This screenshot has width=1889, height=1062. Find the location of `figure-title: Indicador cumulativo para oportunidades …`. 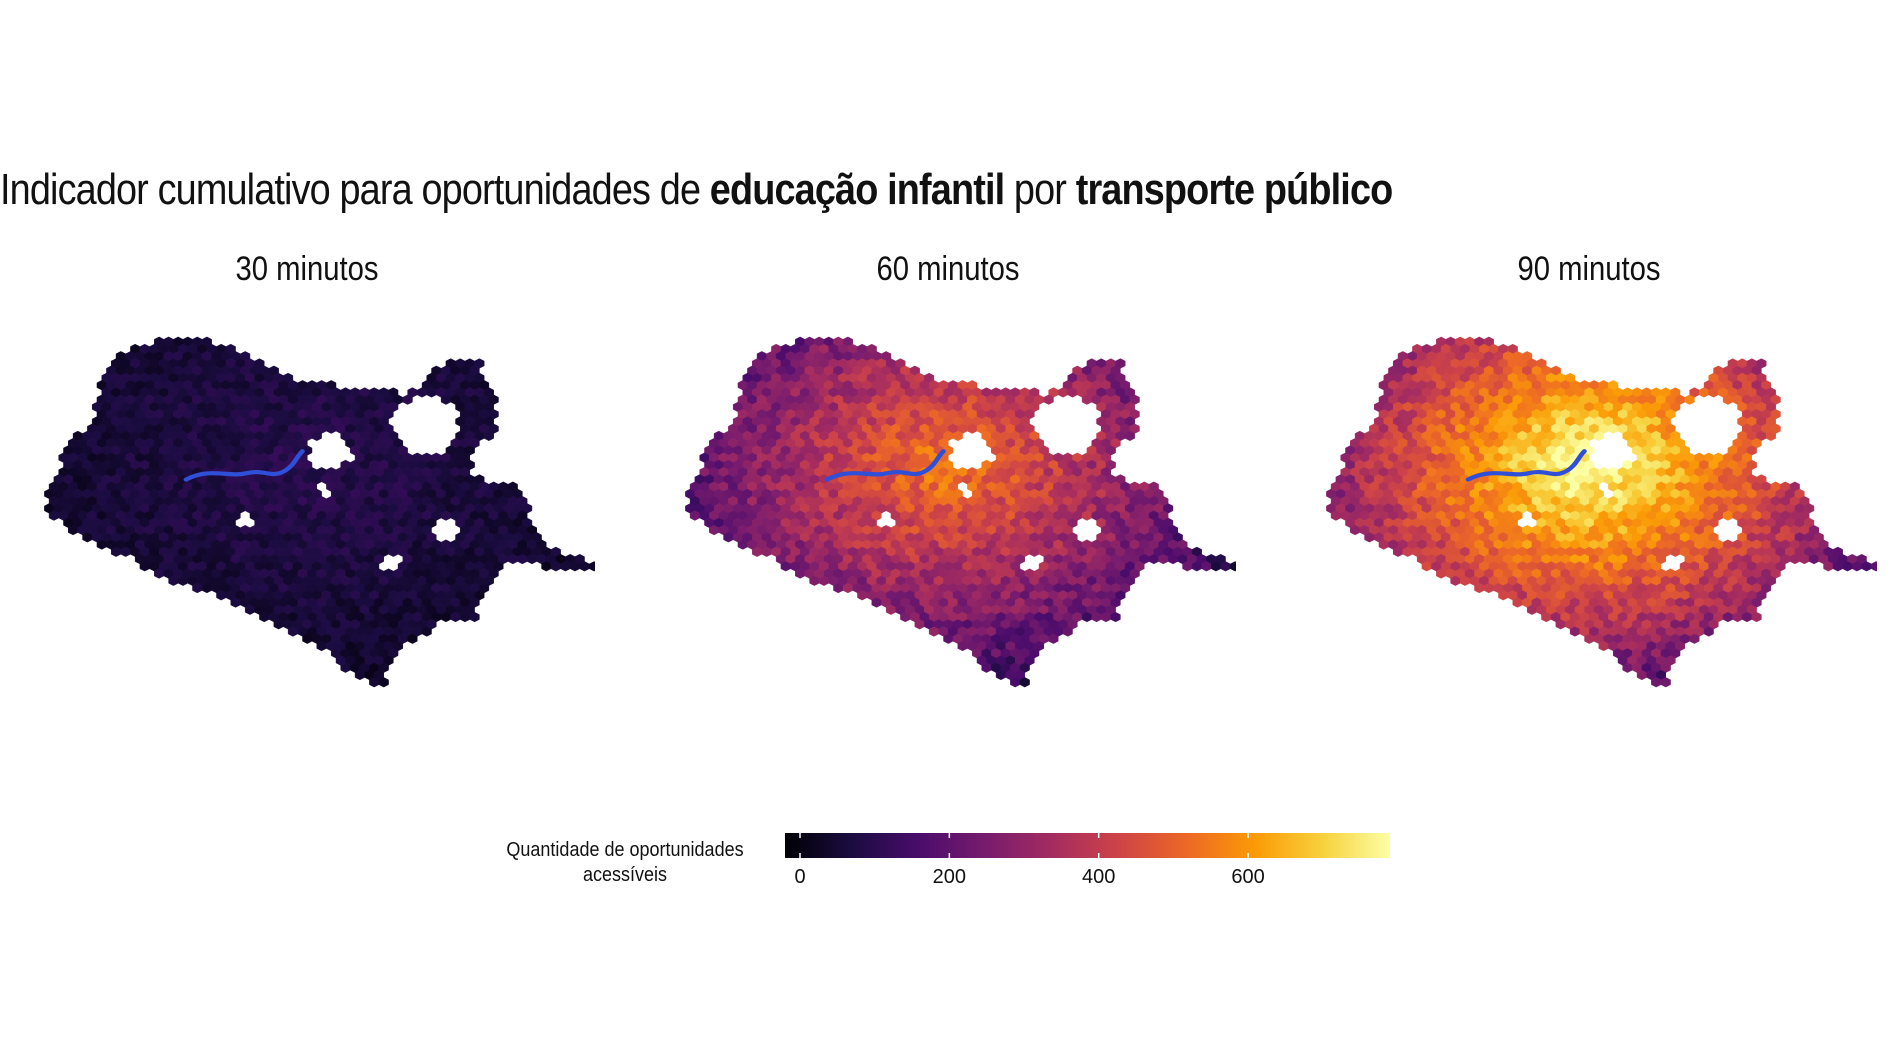

figure-title: Indicador cumulativo para oportunidades … is located at coordinates (696, 189).